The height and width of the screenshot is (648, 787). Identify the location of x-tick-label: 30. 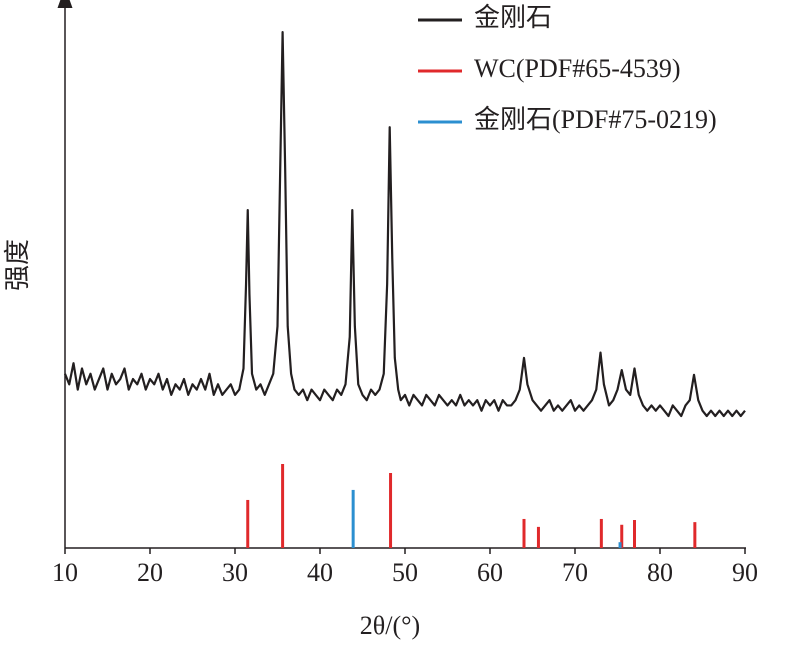
(235, 572).